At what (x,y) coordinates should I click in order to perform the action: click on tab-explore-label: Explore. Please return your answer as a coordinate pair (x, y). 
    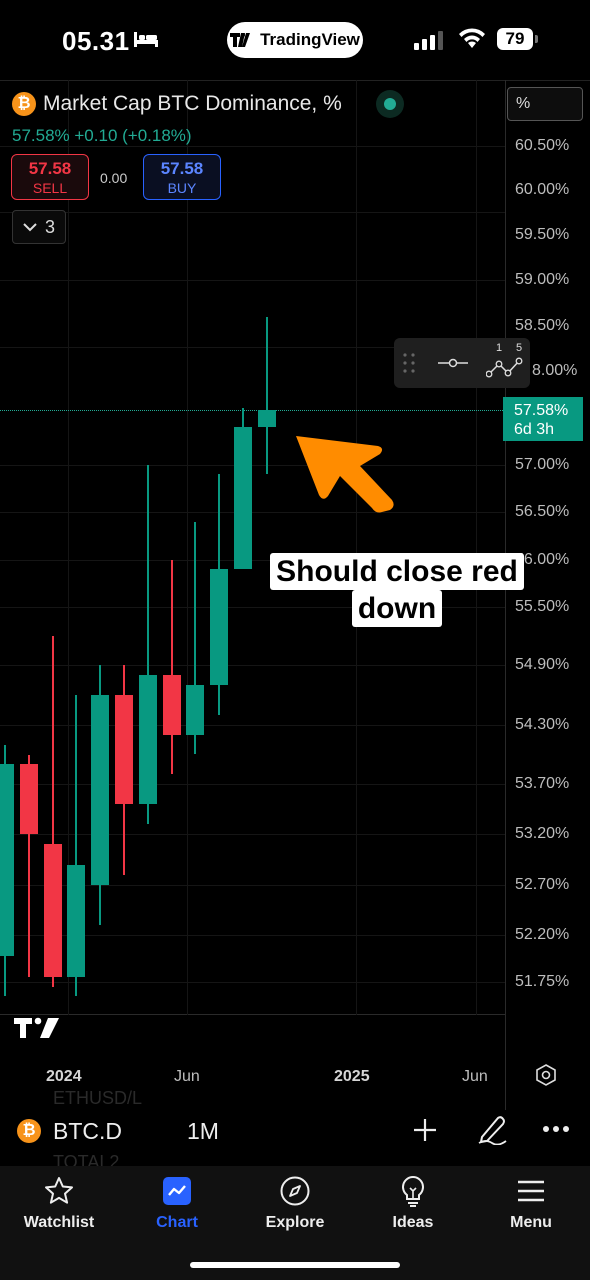
    Looking at the image, I should click on (295, 1222).